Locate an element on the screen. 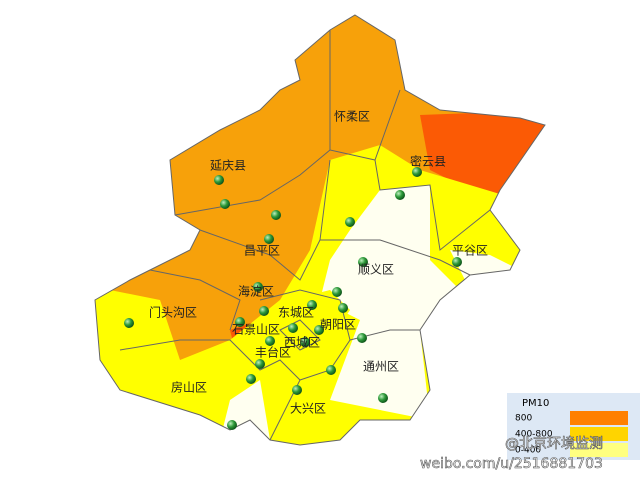 The height and width of the screenshot is (480, 640). district-label: 西城区 is located at coordinates (302, 343).